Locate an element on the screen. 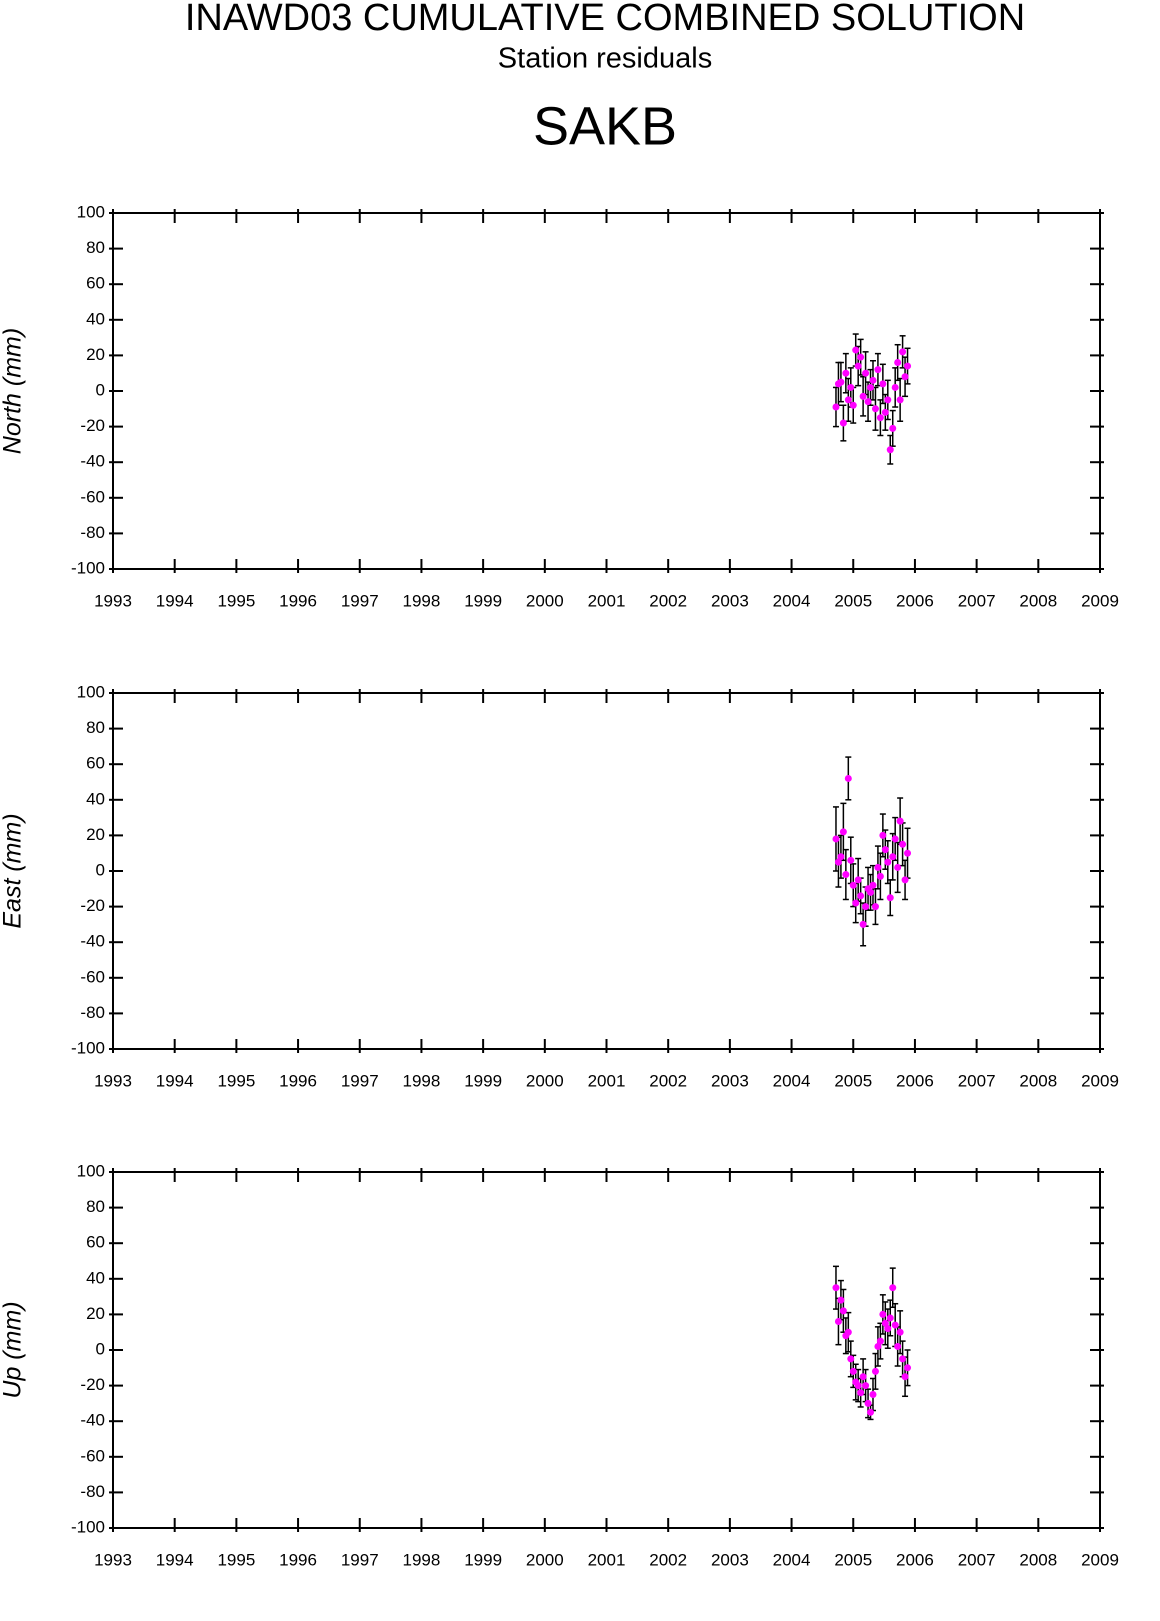 This screenshot has width=1160, height=1621. y-tick-label: 20 is located at coordinates (95, 1313).